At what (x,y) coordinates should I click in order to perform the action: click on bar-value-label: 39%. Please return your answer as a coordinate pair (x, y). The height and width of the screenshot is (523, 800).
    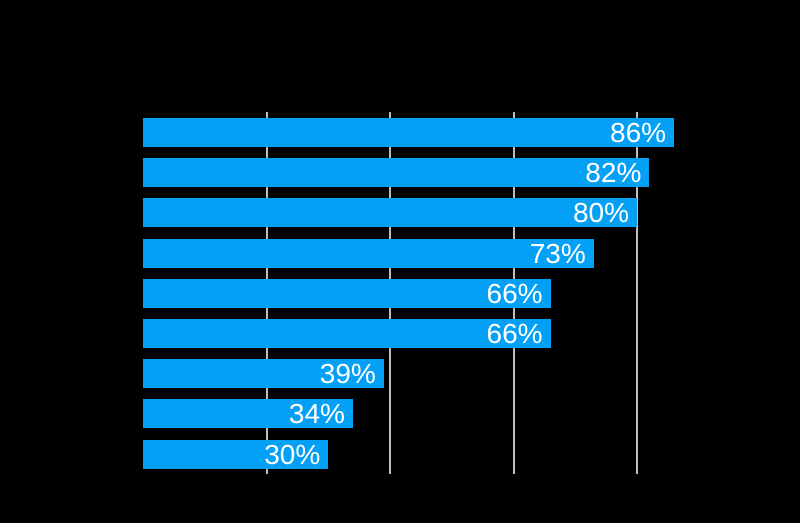
    Looking at the image, I should click on (347, 374).